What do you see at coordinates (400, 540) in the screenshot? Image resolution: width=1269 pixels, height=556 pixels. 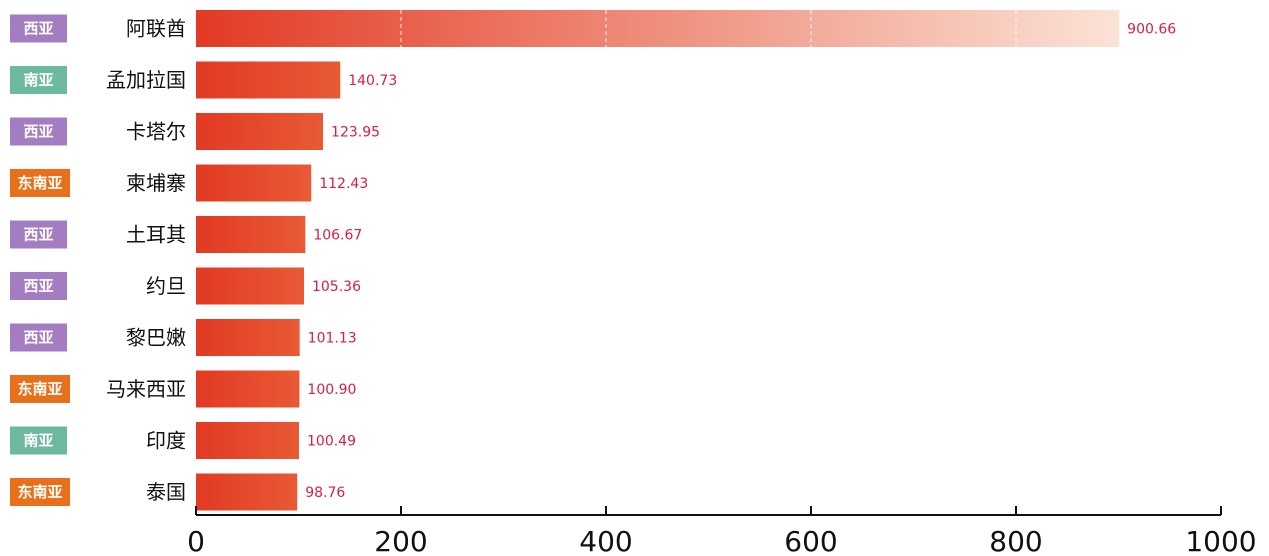 I see `x-tick-label: 200` at bounding box center [400, 540].